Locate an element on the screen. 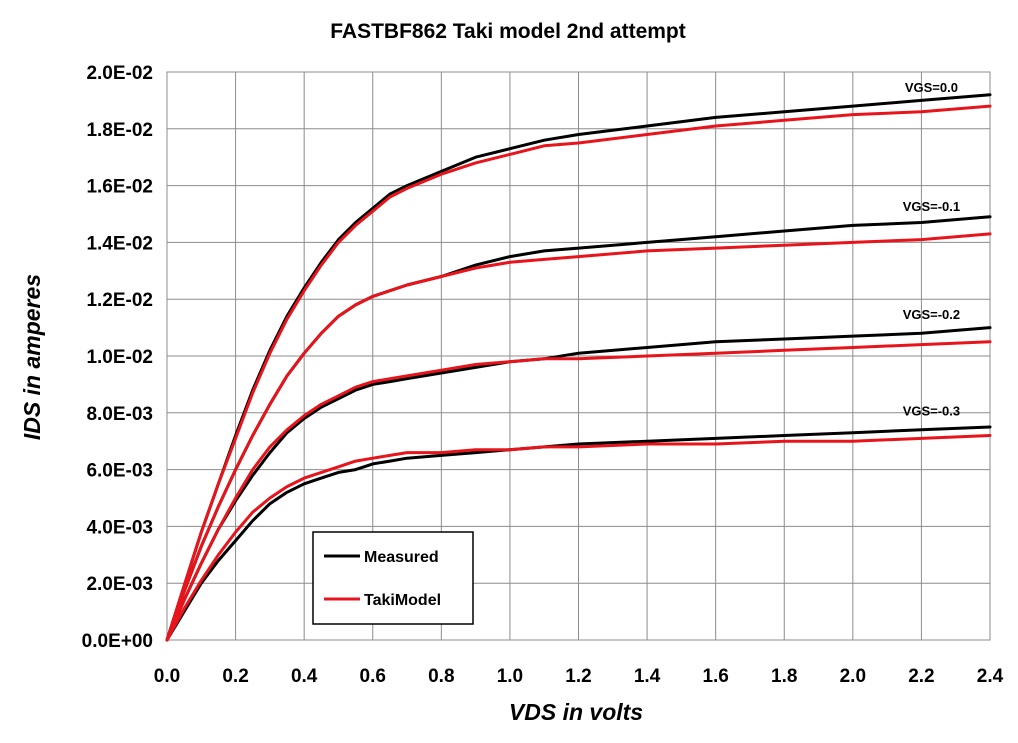 This screenshot has width=1018, height=743. y-tick-label: 4.0E-03 is located at coordinates (119, 527).